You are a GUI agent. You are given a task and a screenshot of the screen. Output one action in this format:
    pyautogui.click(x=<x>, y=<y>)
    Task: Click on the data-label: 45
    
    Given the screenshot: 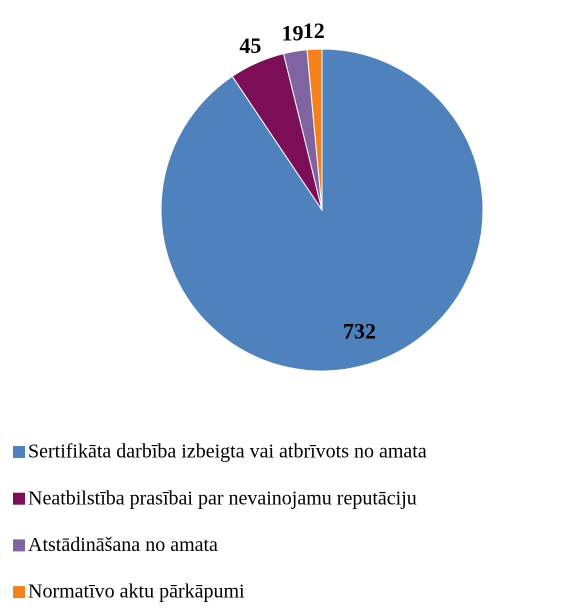 What is the action you would take?
    pyautogui.click(x=250, y=45)
    